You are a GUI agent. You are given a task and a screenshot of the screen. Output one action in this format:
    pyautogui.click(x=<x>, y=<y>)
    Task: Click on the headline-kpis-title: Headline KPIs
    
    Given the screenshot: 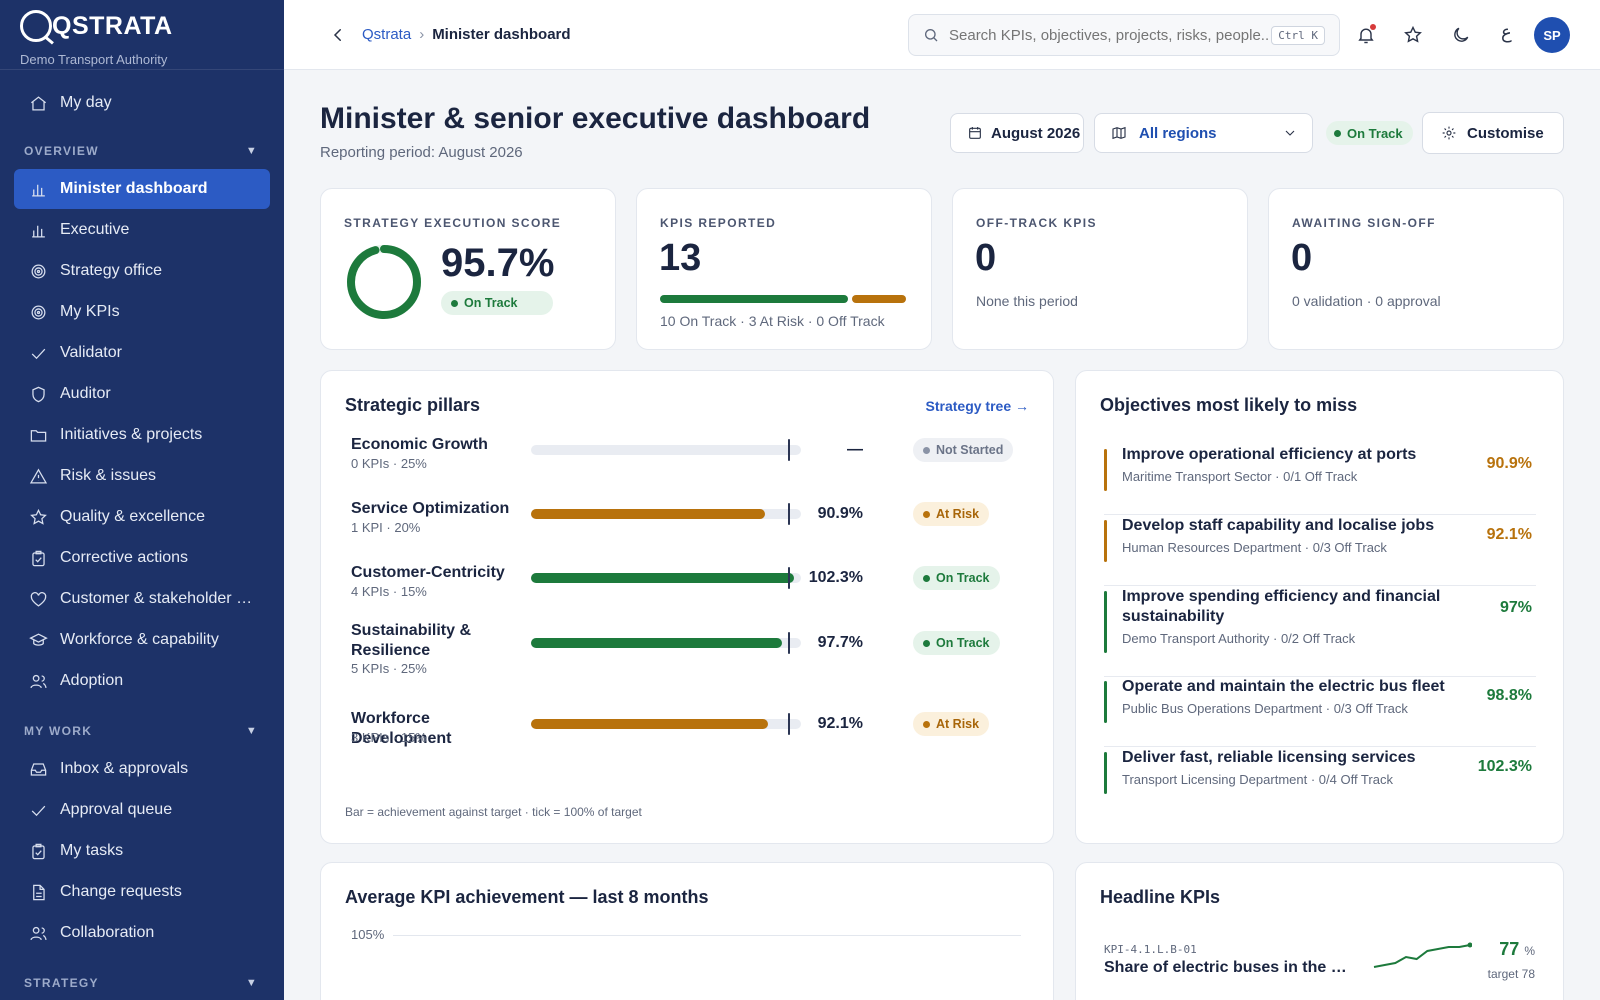 What is the action you would take?
    pyautogui.click(x=1160, y=897)
    